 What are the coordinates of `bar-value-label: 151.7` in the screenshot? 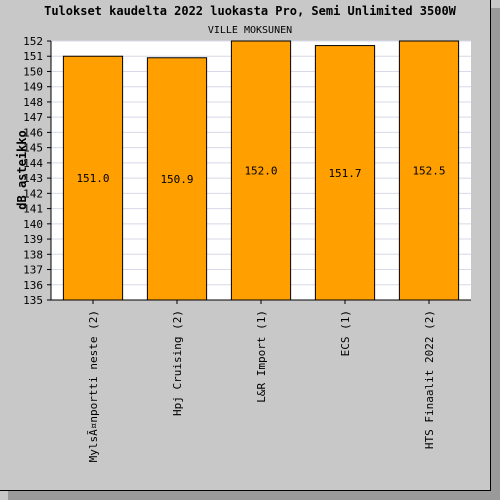 It's located at (344, 173).